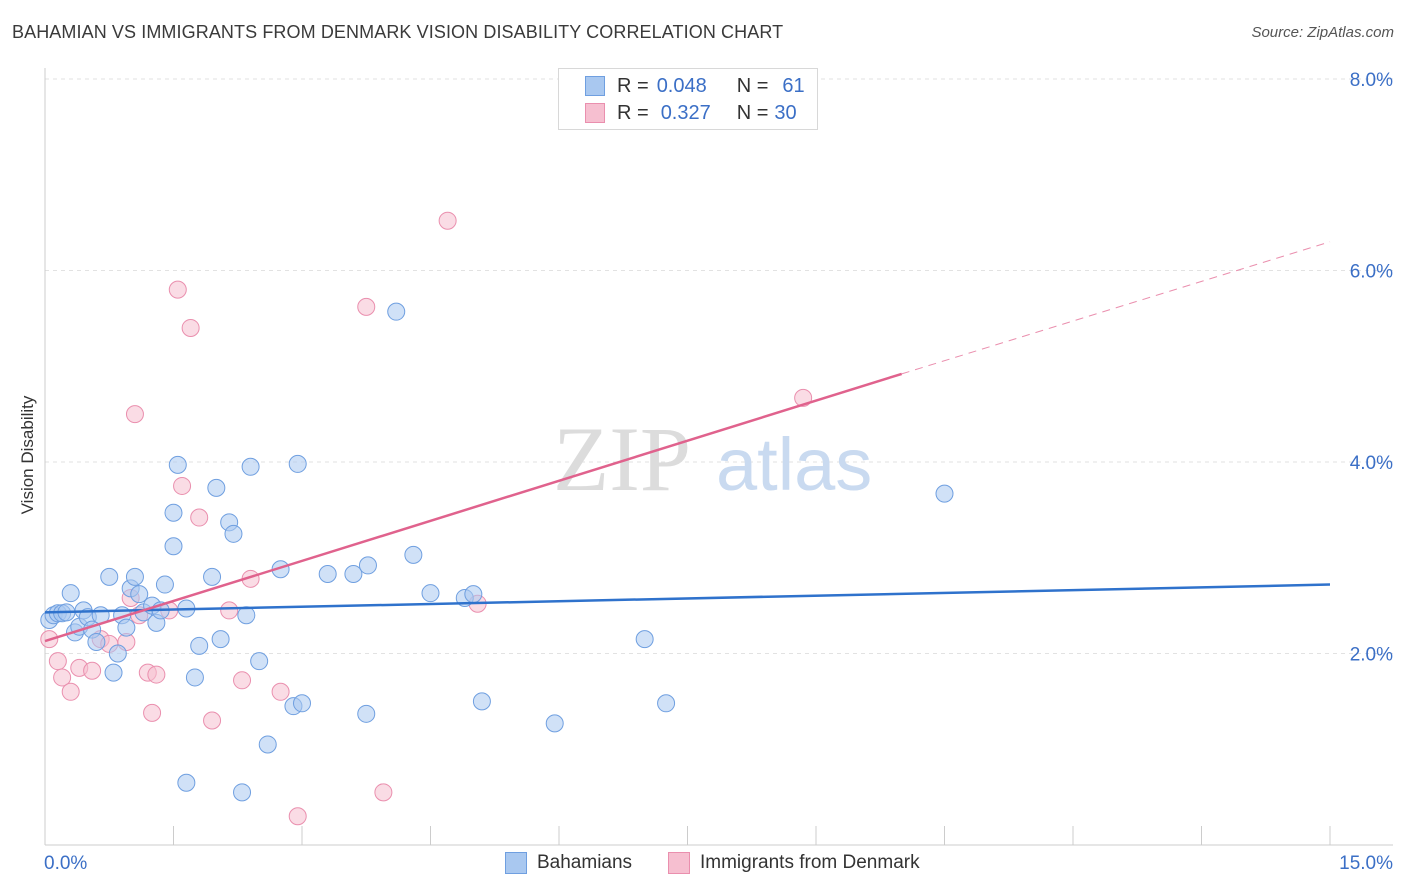  I want to click on x-tick-label-max: 15.0%, so click(1366, 863).